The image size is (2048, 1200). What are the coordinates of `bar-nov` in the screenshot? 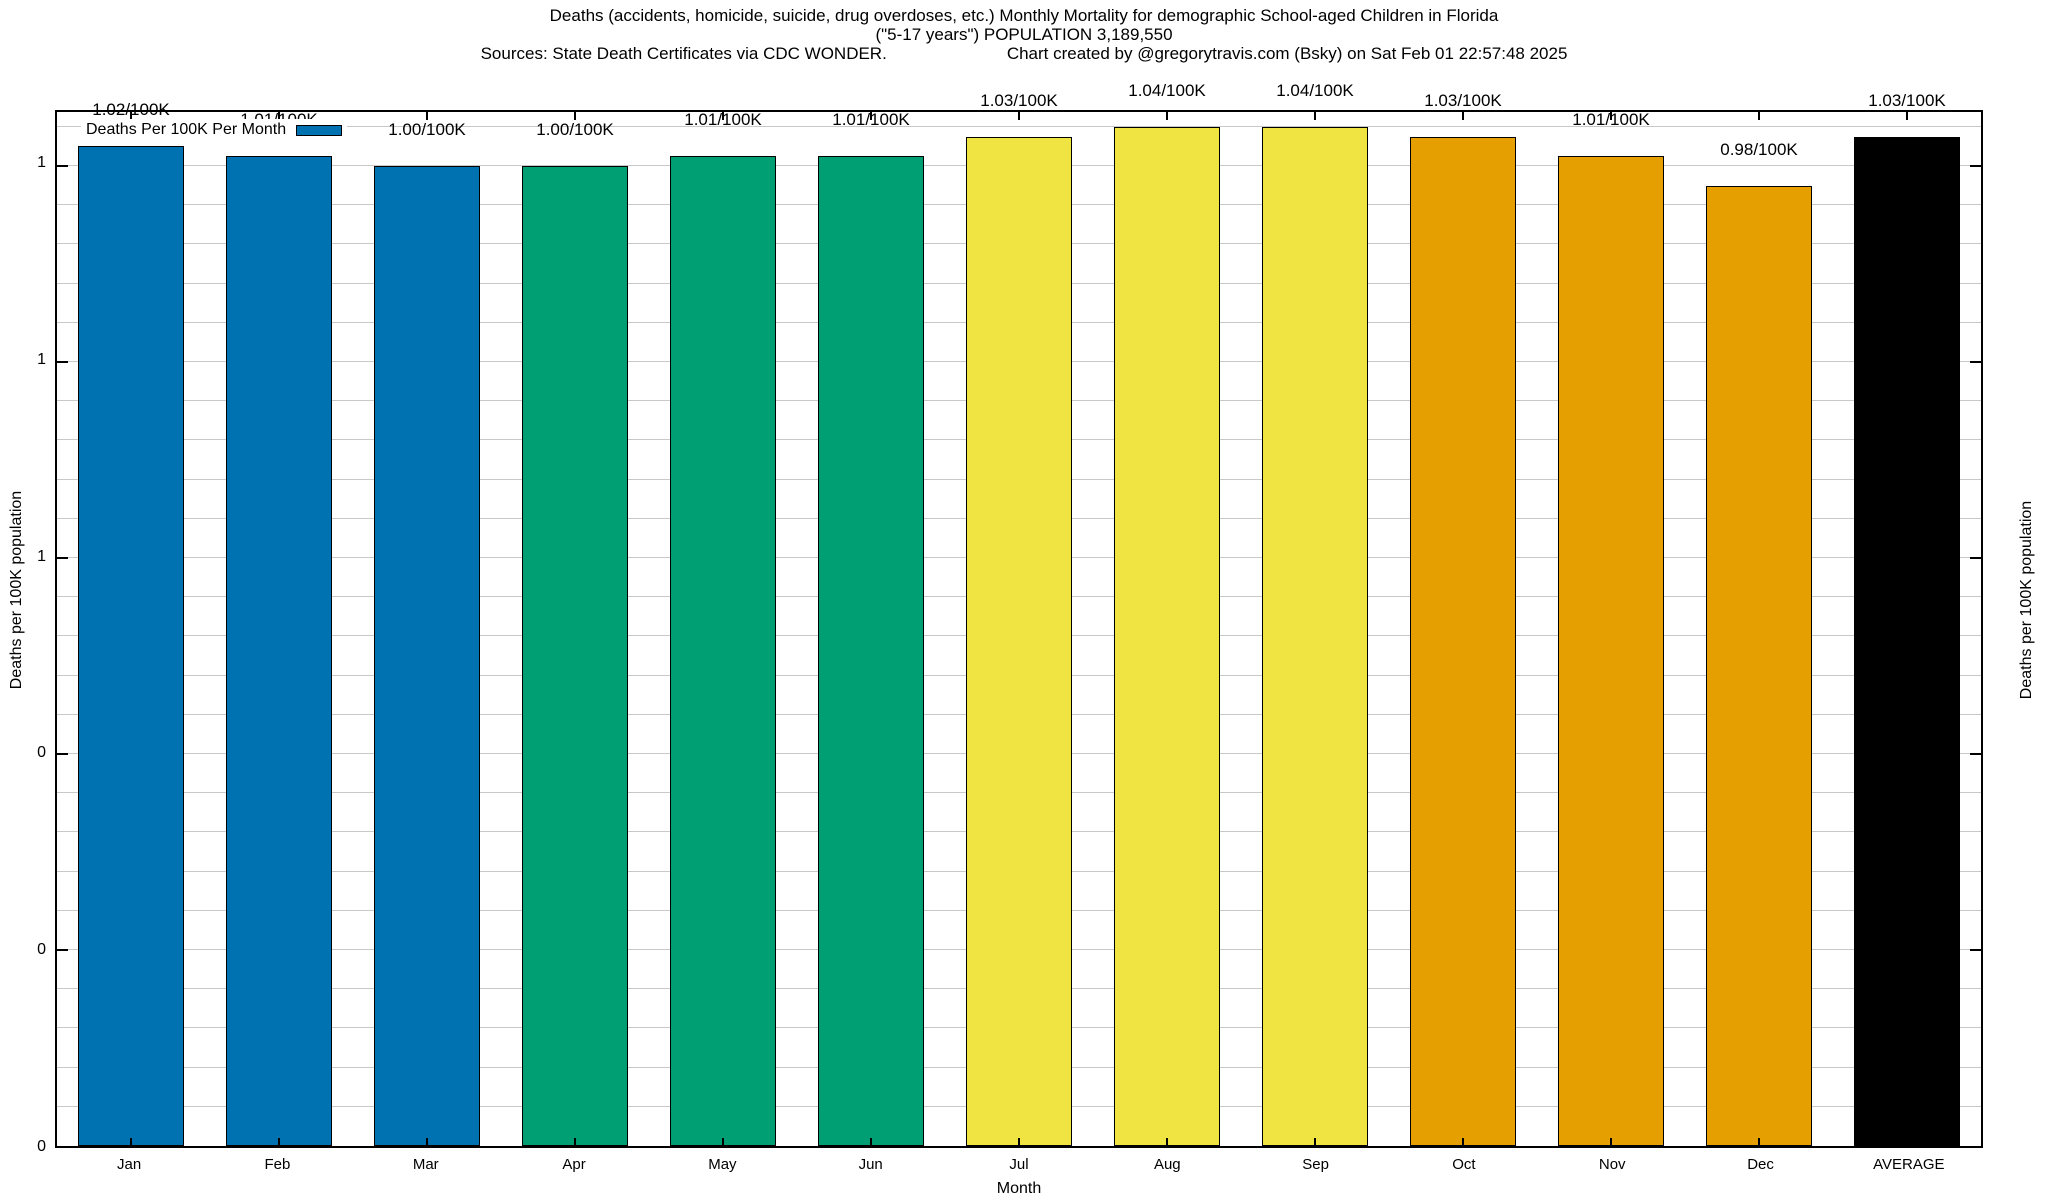 It's located at (1611, 651).